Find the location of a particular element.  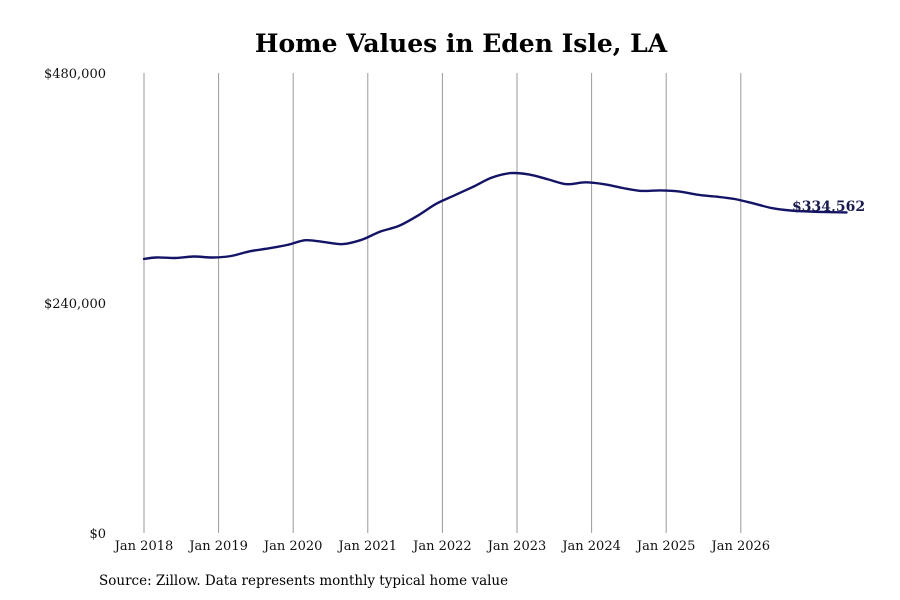

home-value-line is located at coordinates (495, 216).